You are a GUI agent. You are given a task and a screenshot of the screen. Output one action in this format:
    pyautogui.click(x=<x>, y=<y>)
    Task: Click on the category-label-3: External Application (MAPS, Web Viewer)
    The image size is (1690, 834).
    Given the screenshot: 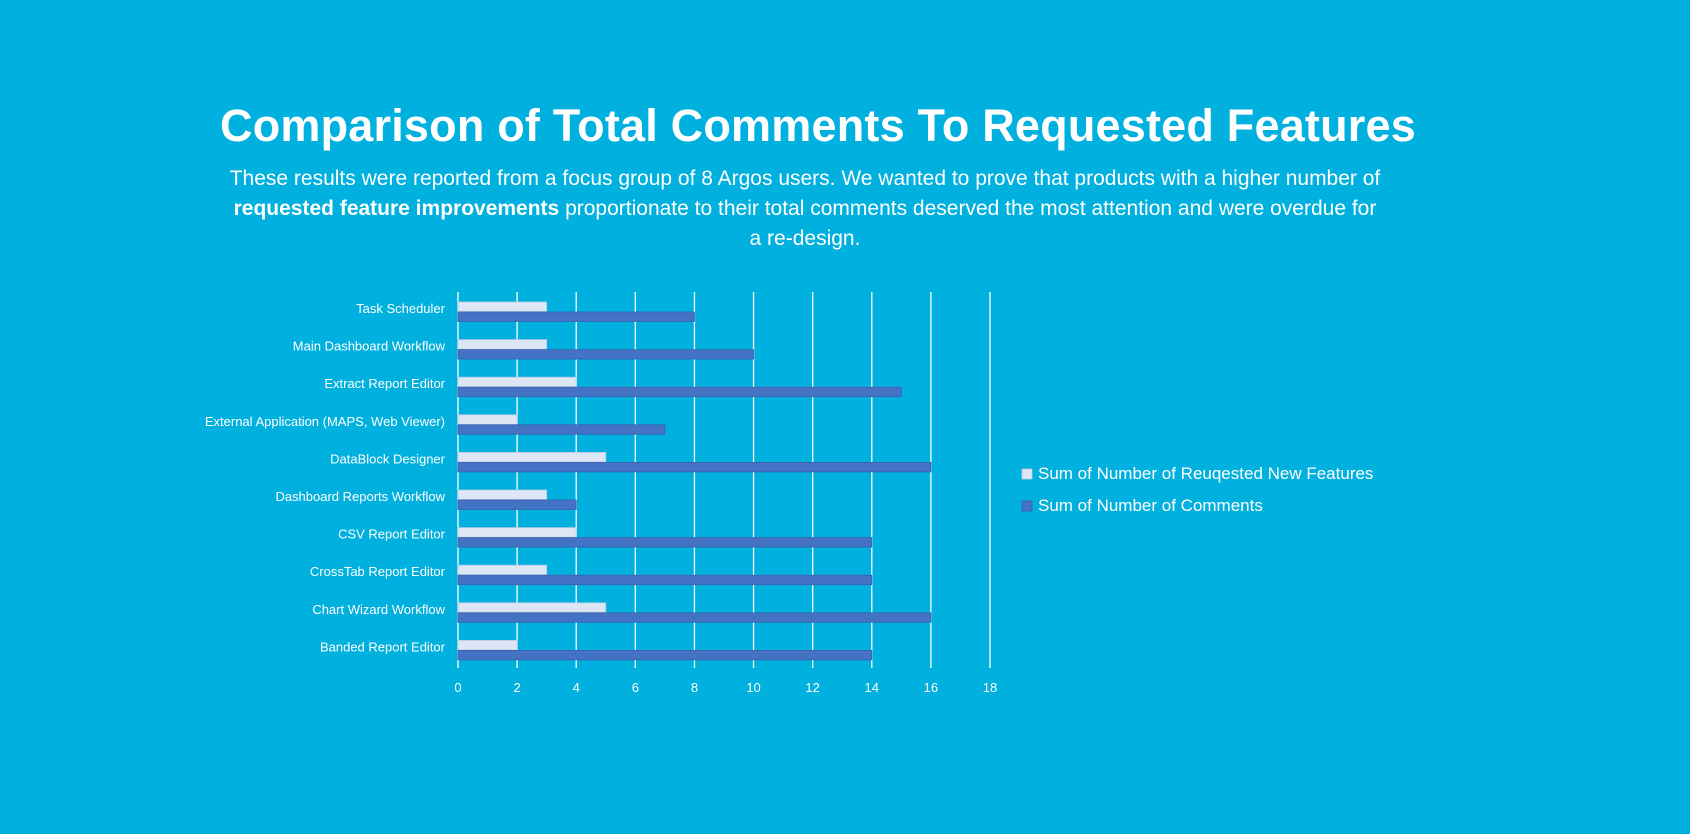 What is the action you would take?
    pyautogui.click(x=325, y=421)
    